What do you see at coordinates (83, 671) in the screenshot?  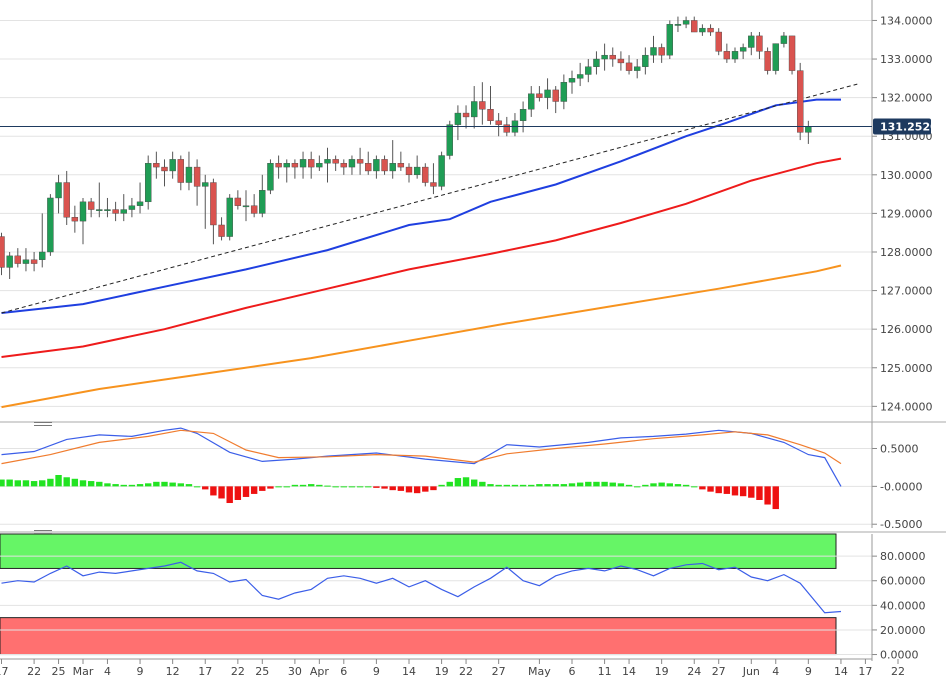 I see `date-tick-label: Mar` at bounding box center [83, 671].